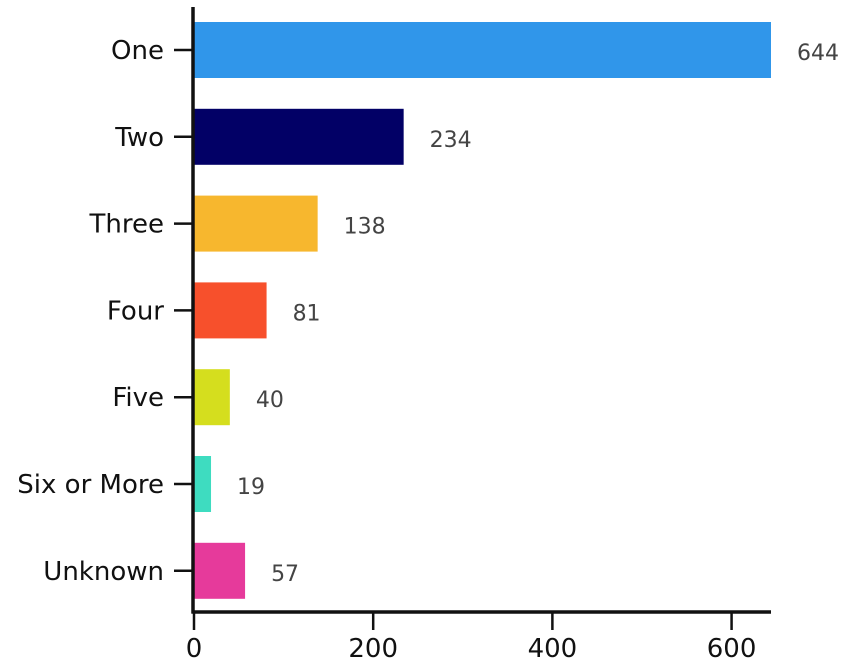  What do you see at coordinates (212, 397) in the screenshot?
I see `bar-five` at bounding box center [212, 397].